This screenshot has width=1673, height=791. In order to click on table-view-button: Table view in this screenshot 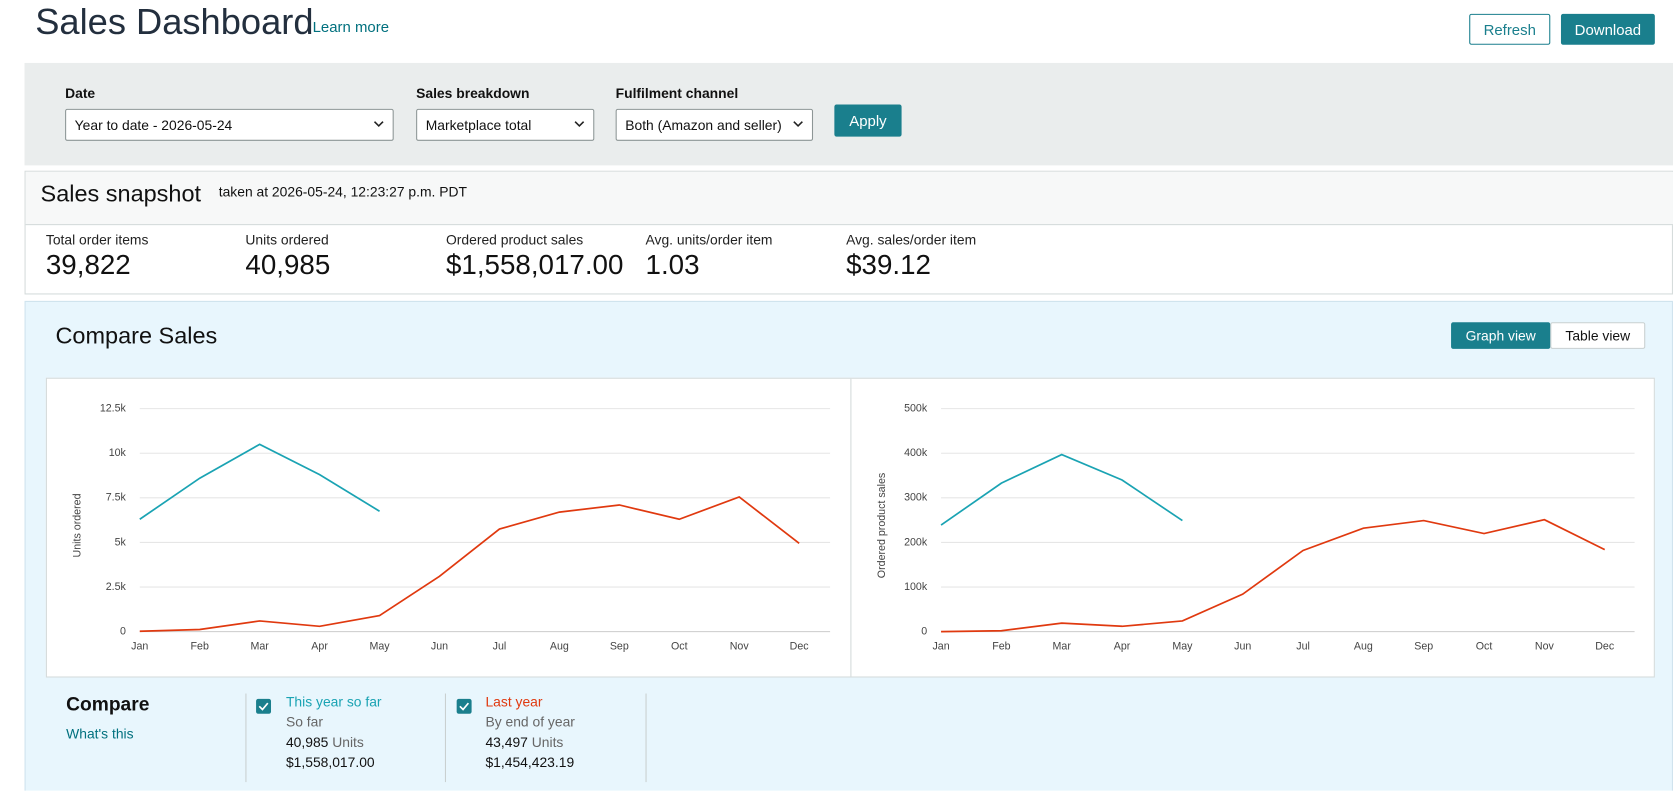, I will do `click(1598, 335)`.